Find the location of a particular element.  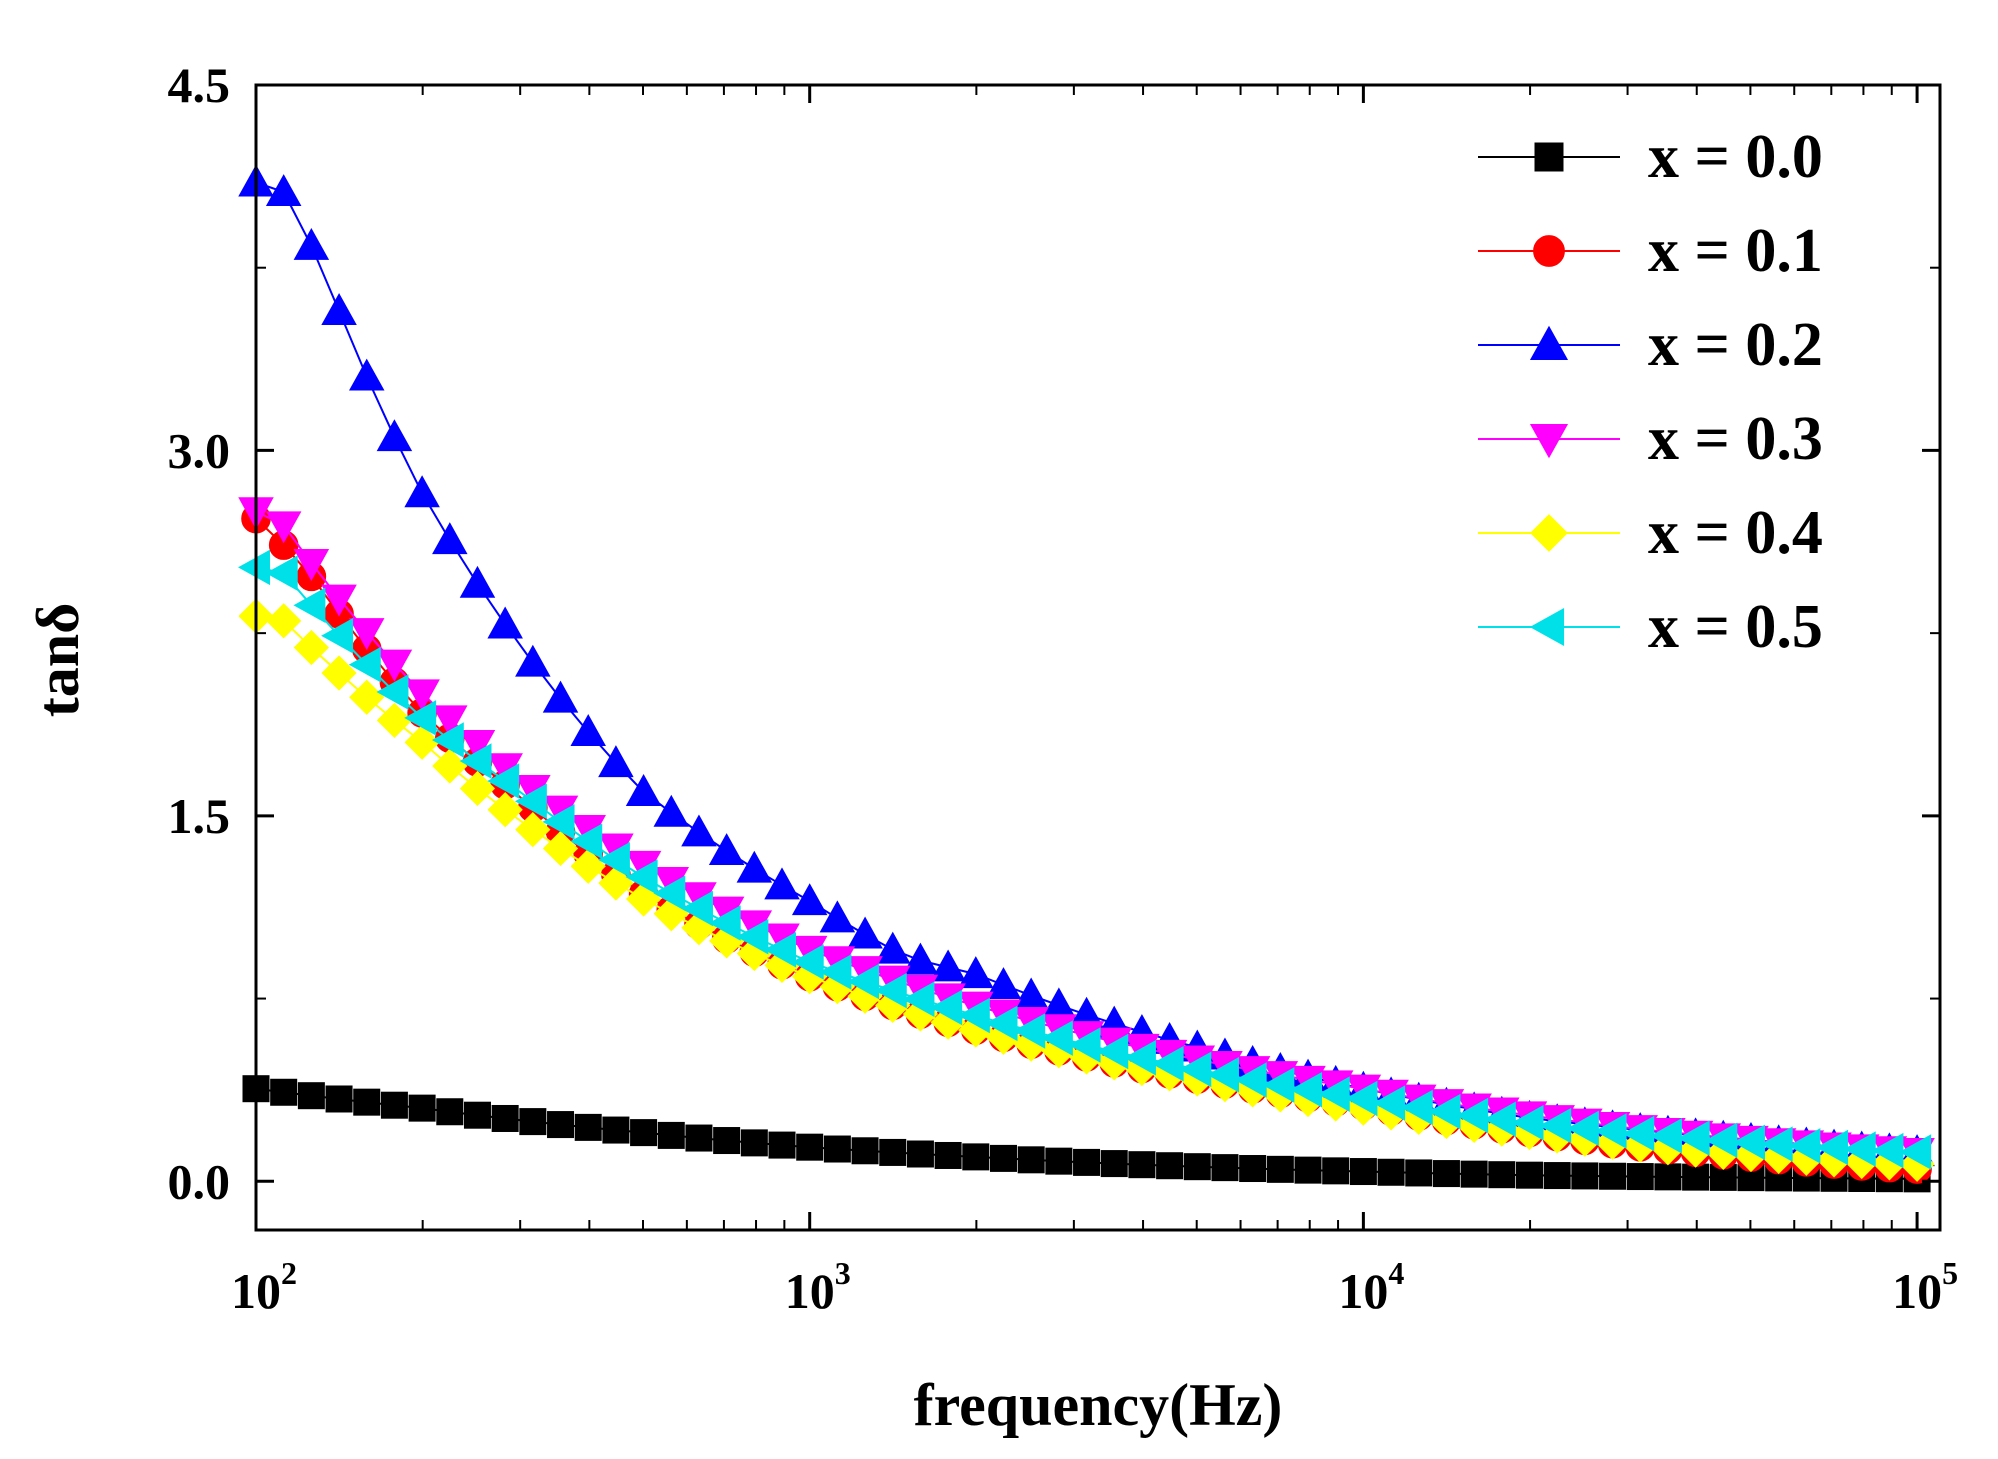

legend-entry: x = 0.3 is located at coordinates (1650, 439).